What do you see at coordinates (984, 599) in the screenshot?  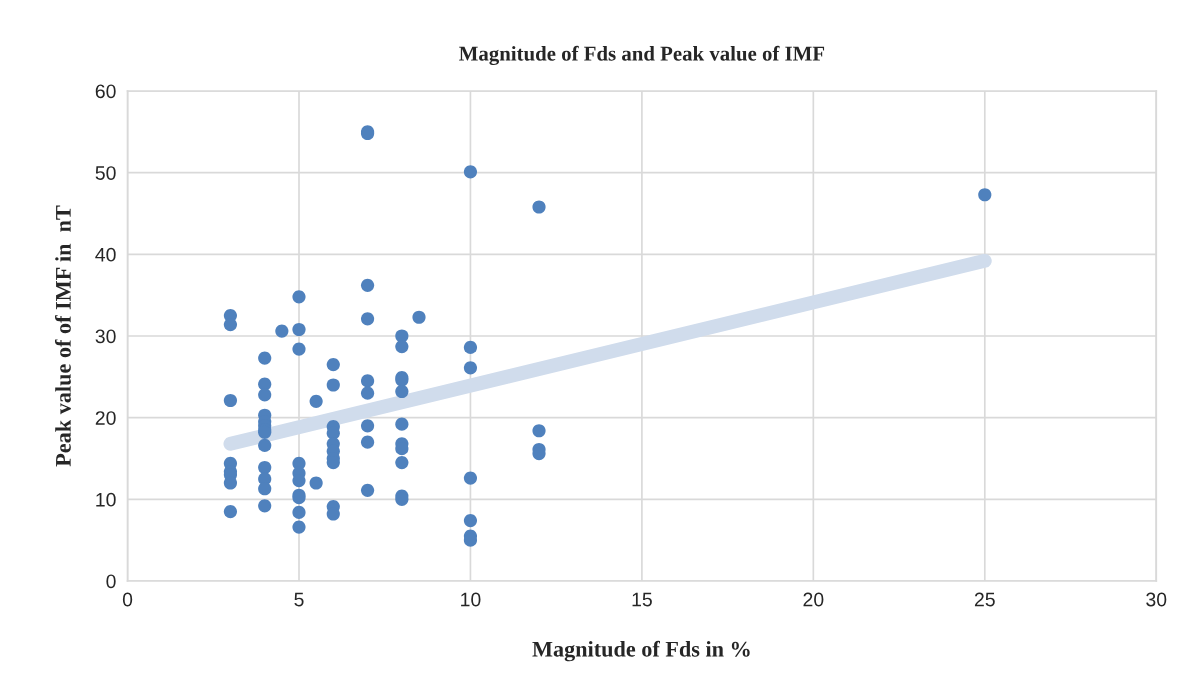 I see `x-tick-label: 25` at bounding box center [984, 599].